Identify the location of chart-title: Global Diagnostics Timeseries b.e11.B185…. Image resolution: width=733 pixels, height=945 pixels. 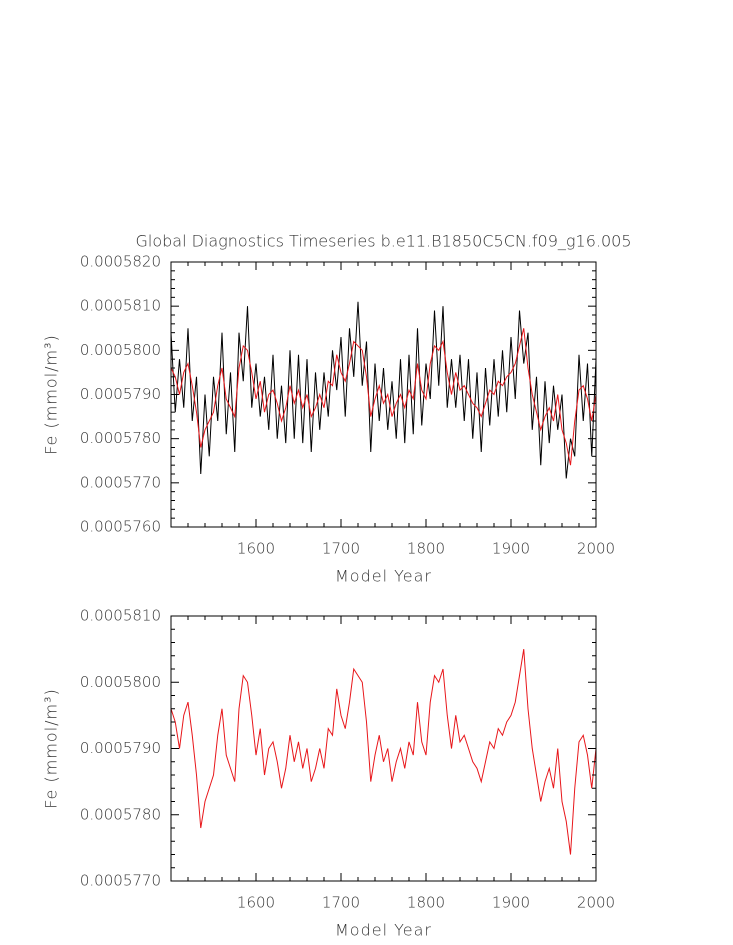
(383, 241).